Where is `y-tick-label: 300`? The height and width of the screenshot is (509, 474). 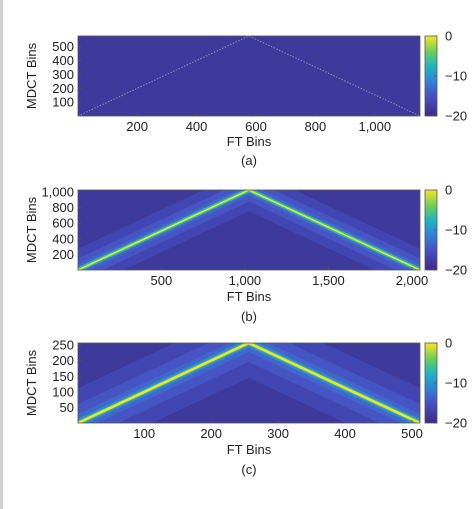
y-tick-label: 300 is located at coordinates (63, 74).